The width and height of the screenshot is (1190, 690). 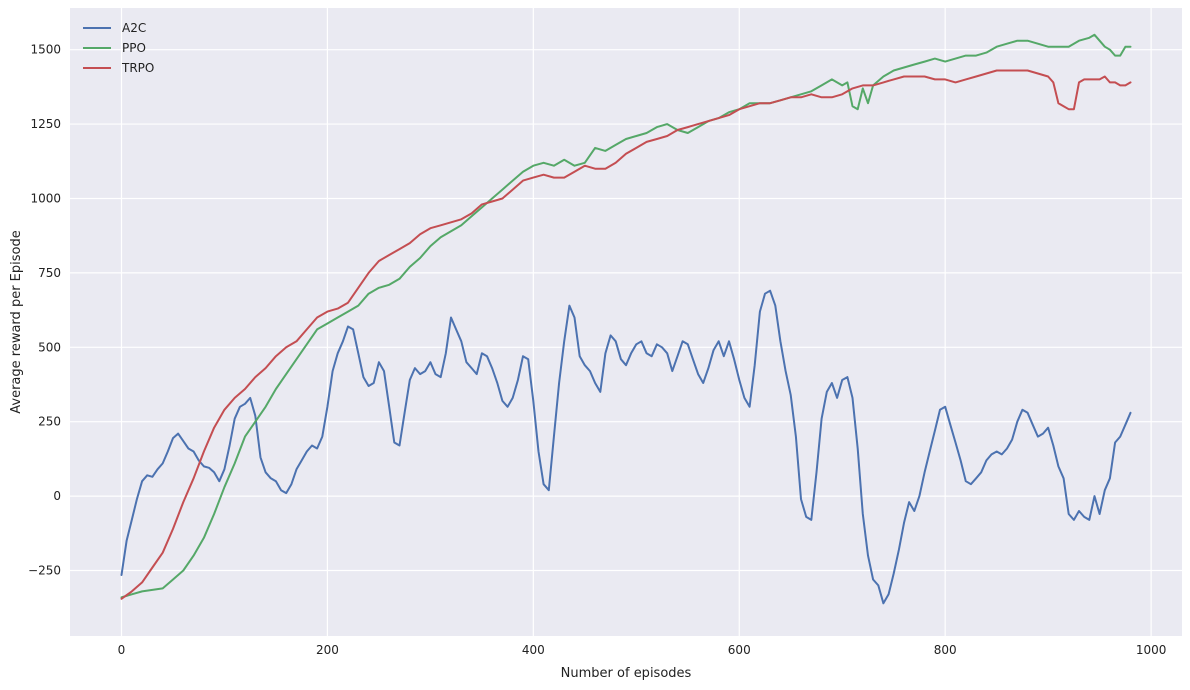 What do you see at coordinates (49, 422) in the screenshot?
I see `y-tick-label: 250` at bounding box center [49, 422].